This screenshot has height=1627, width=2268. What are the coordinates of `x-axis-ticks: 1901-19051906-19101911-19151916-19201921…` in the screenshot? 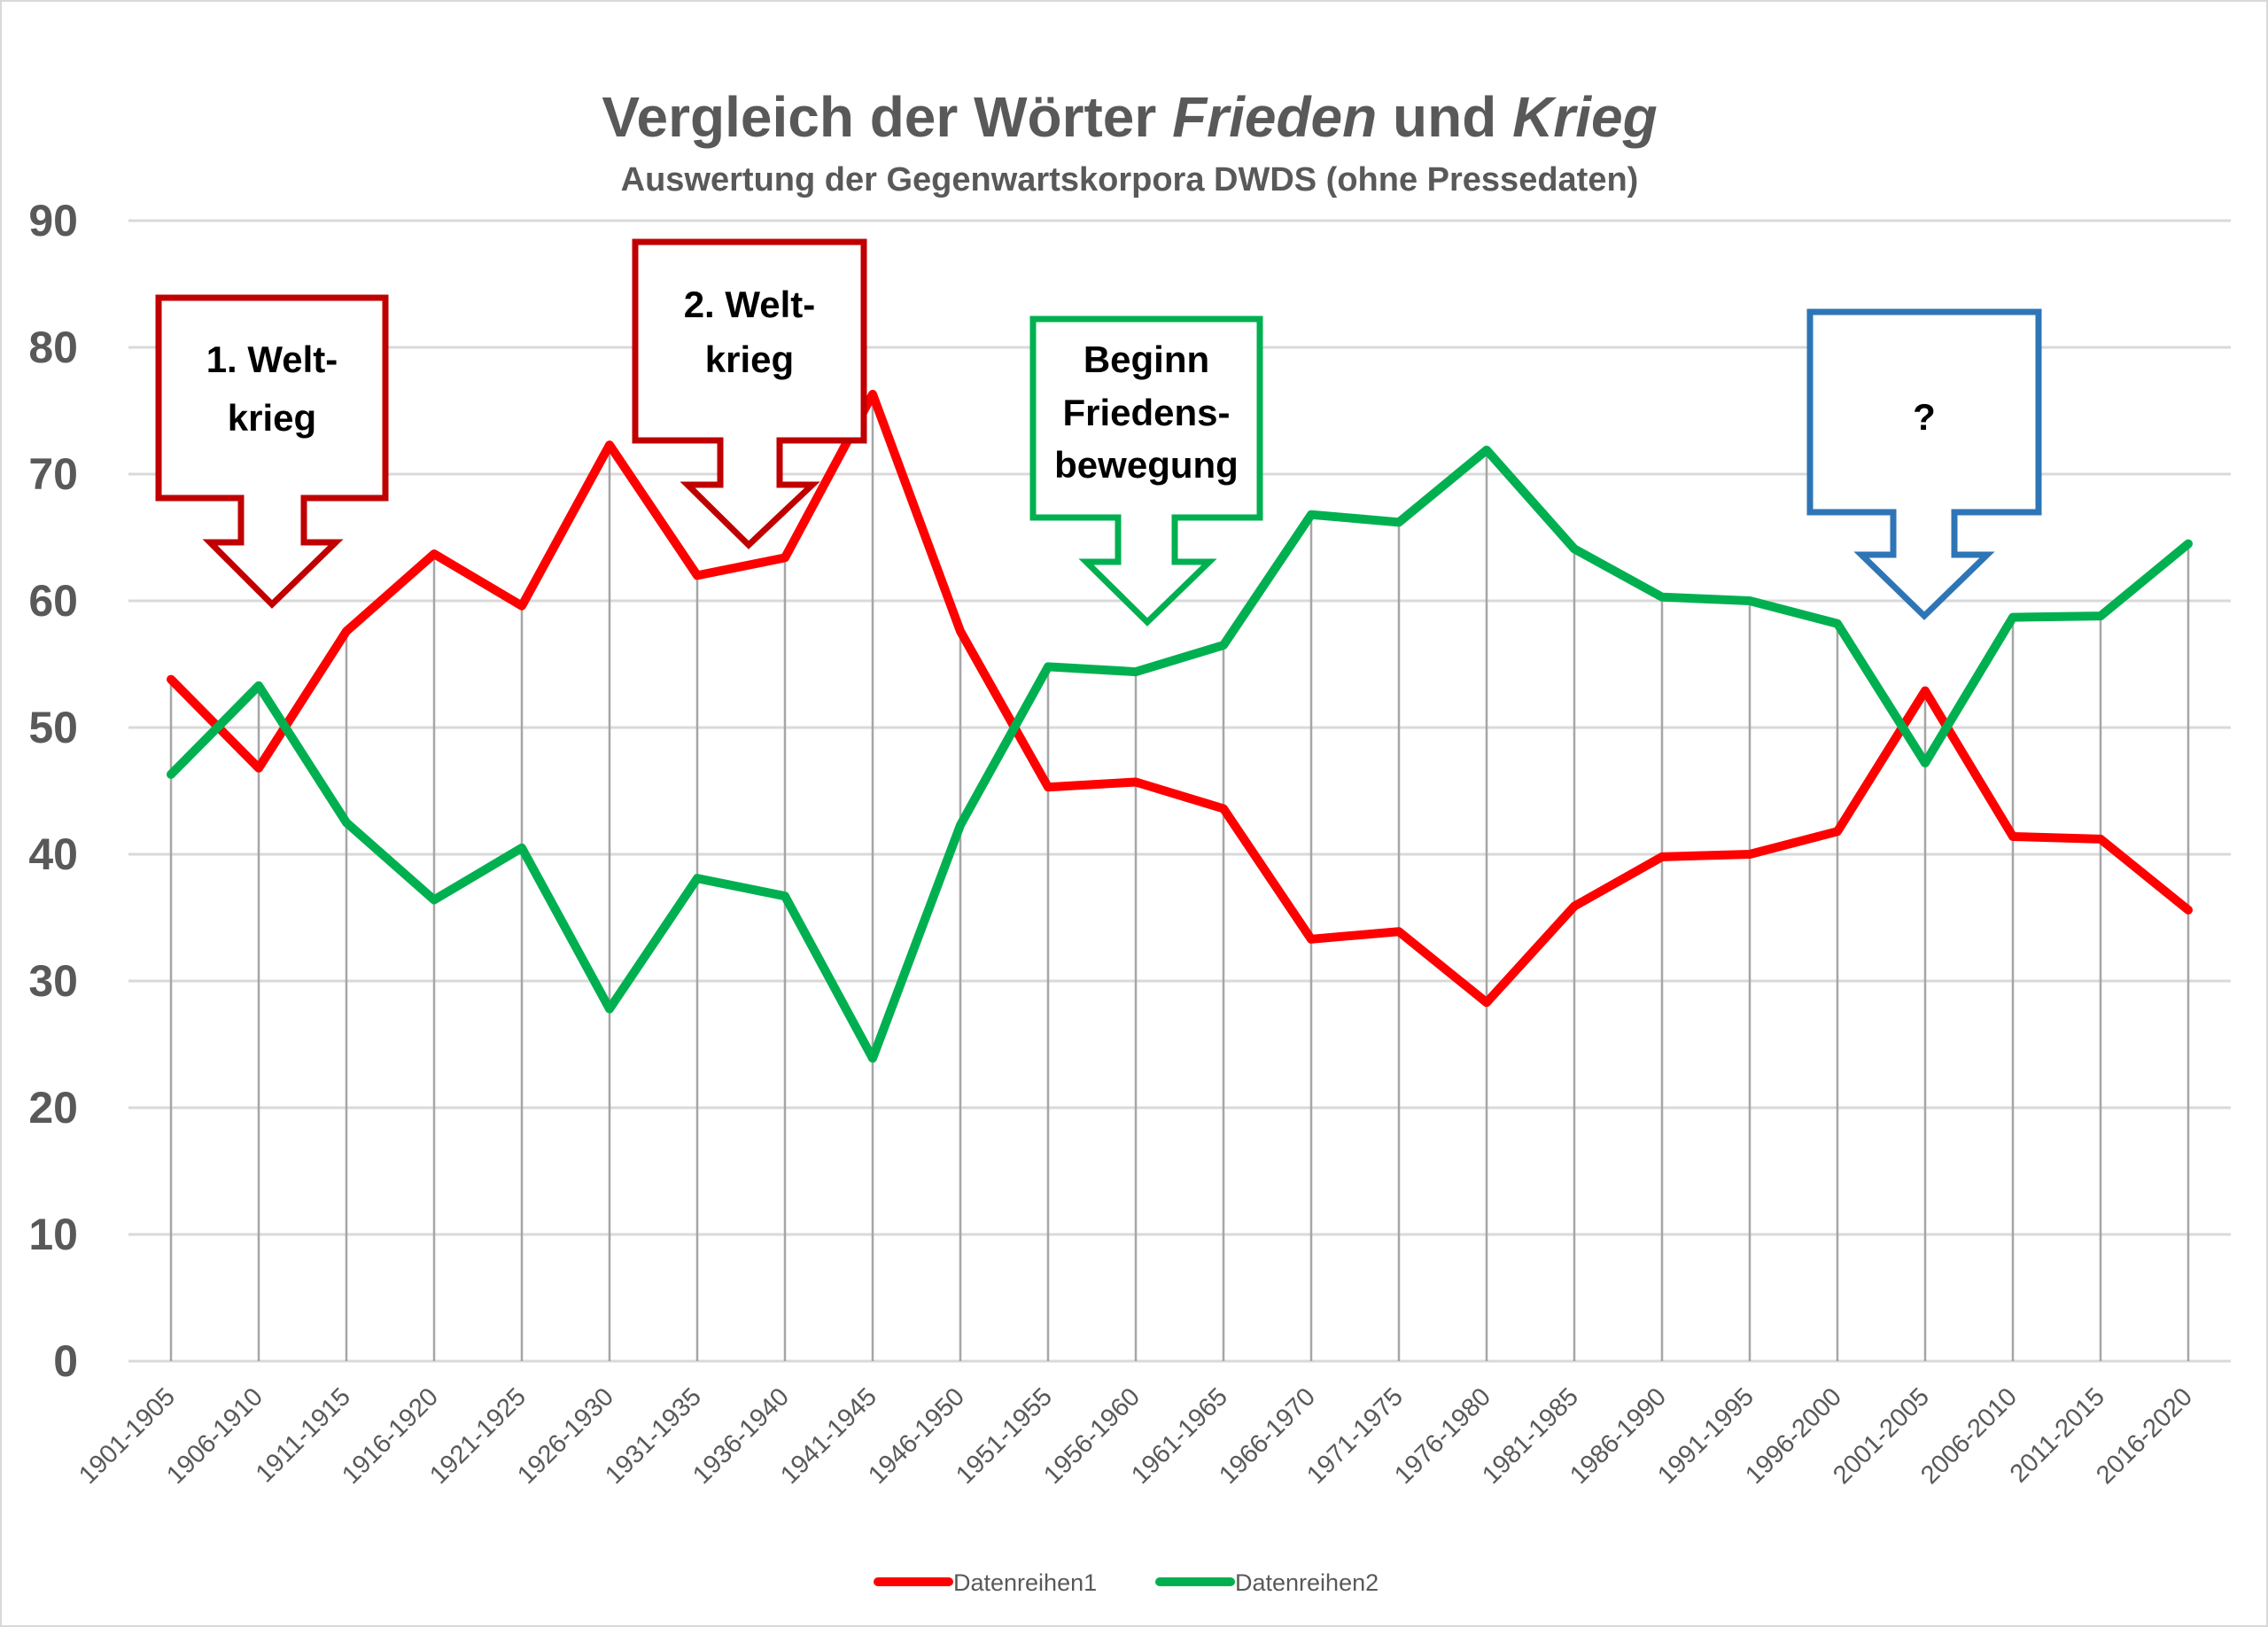 It's located at (1136, 1436).